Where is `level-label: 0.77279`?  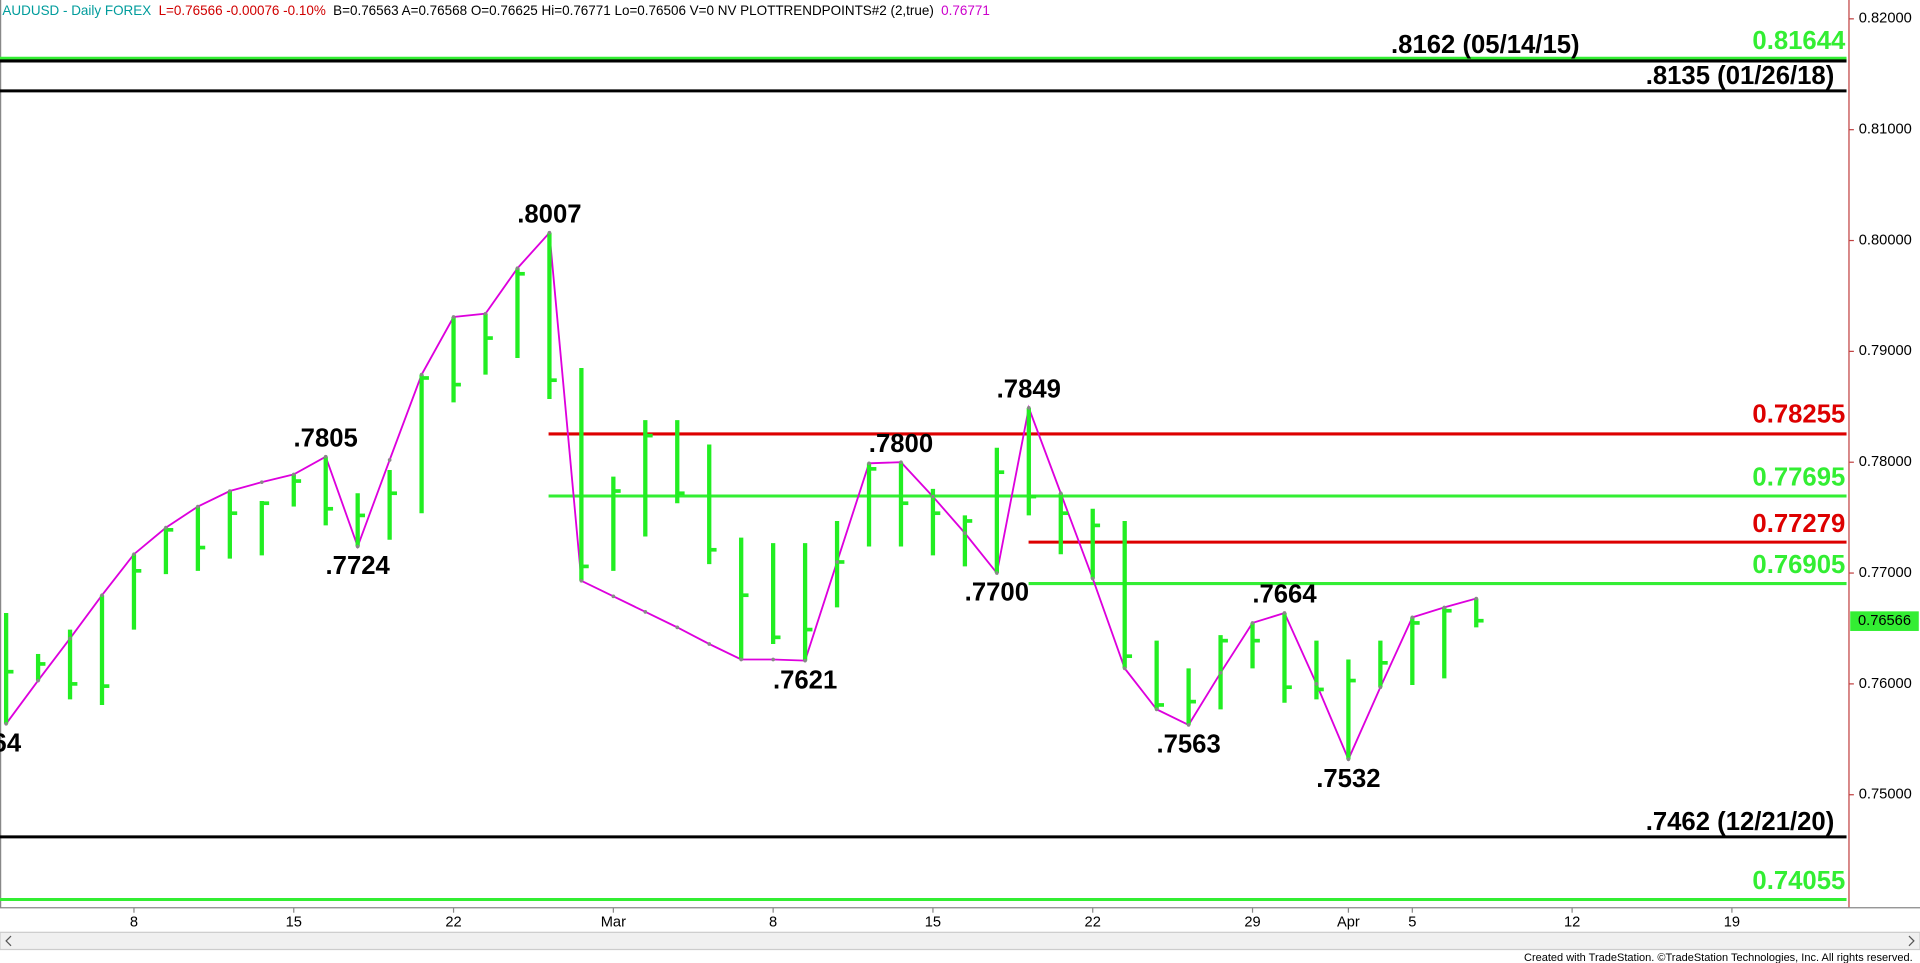 level-label: 0.77279 is located at coordinates (1798, 524).